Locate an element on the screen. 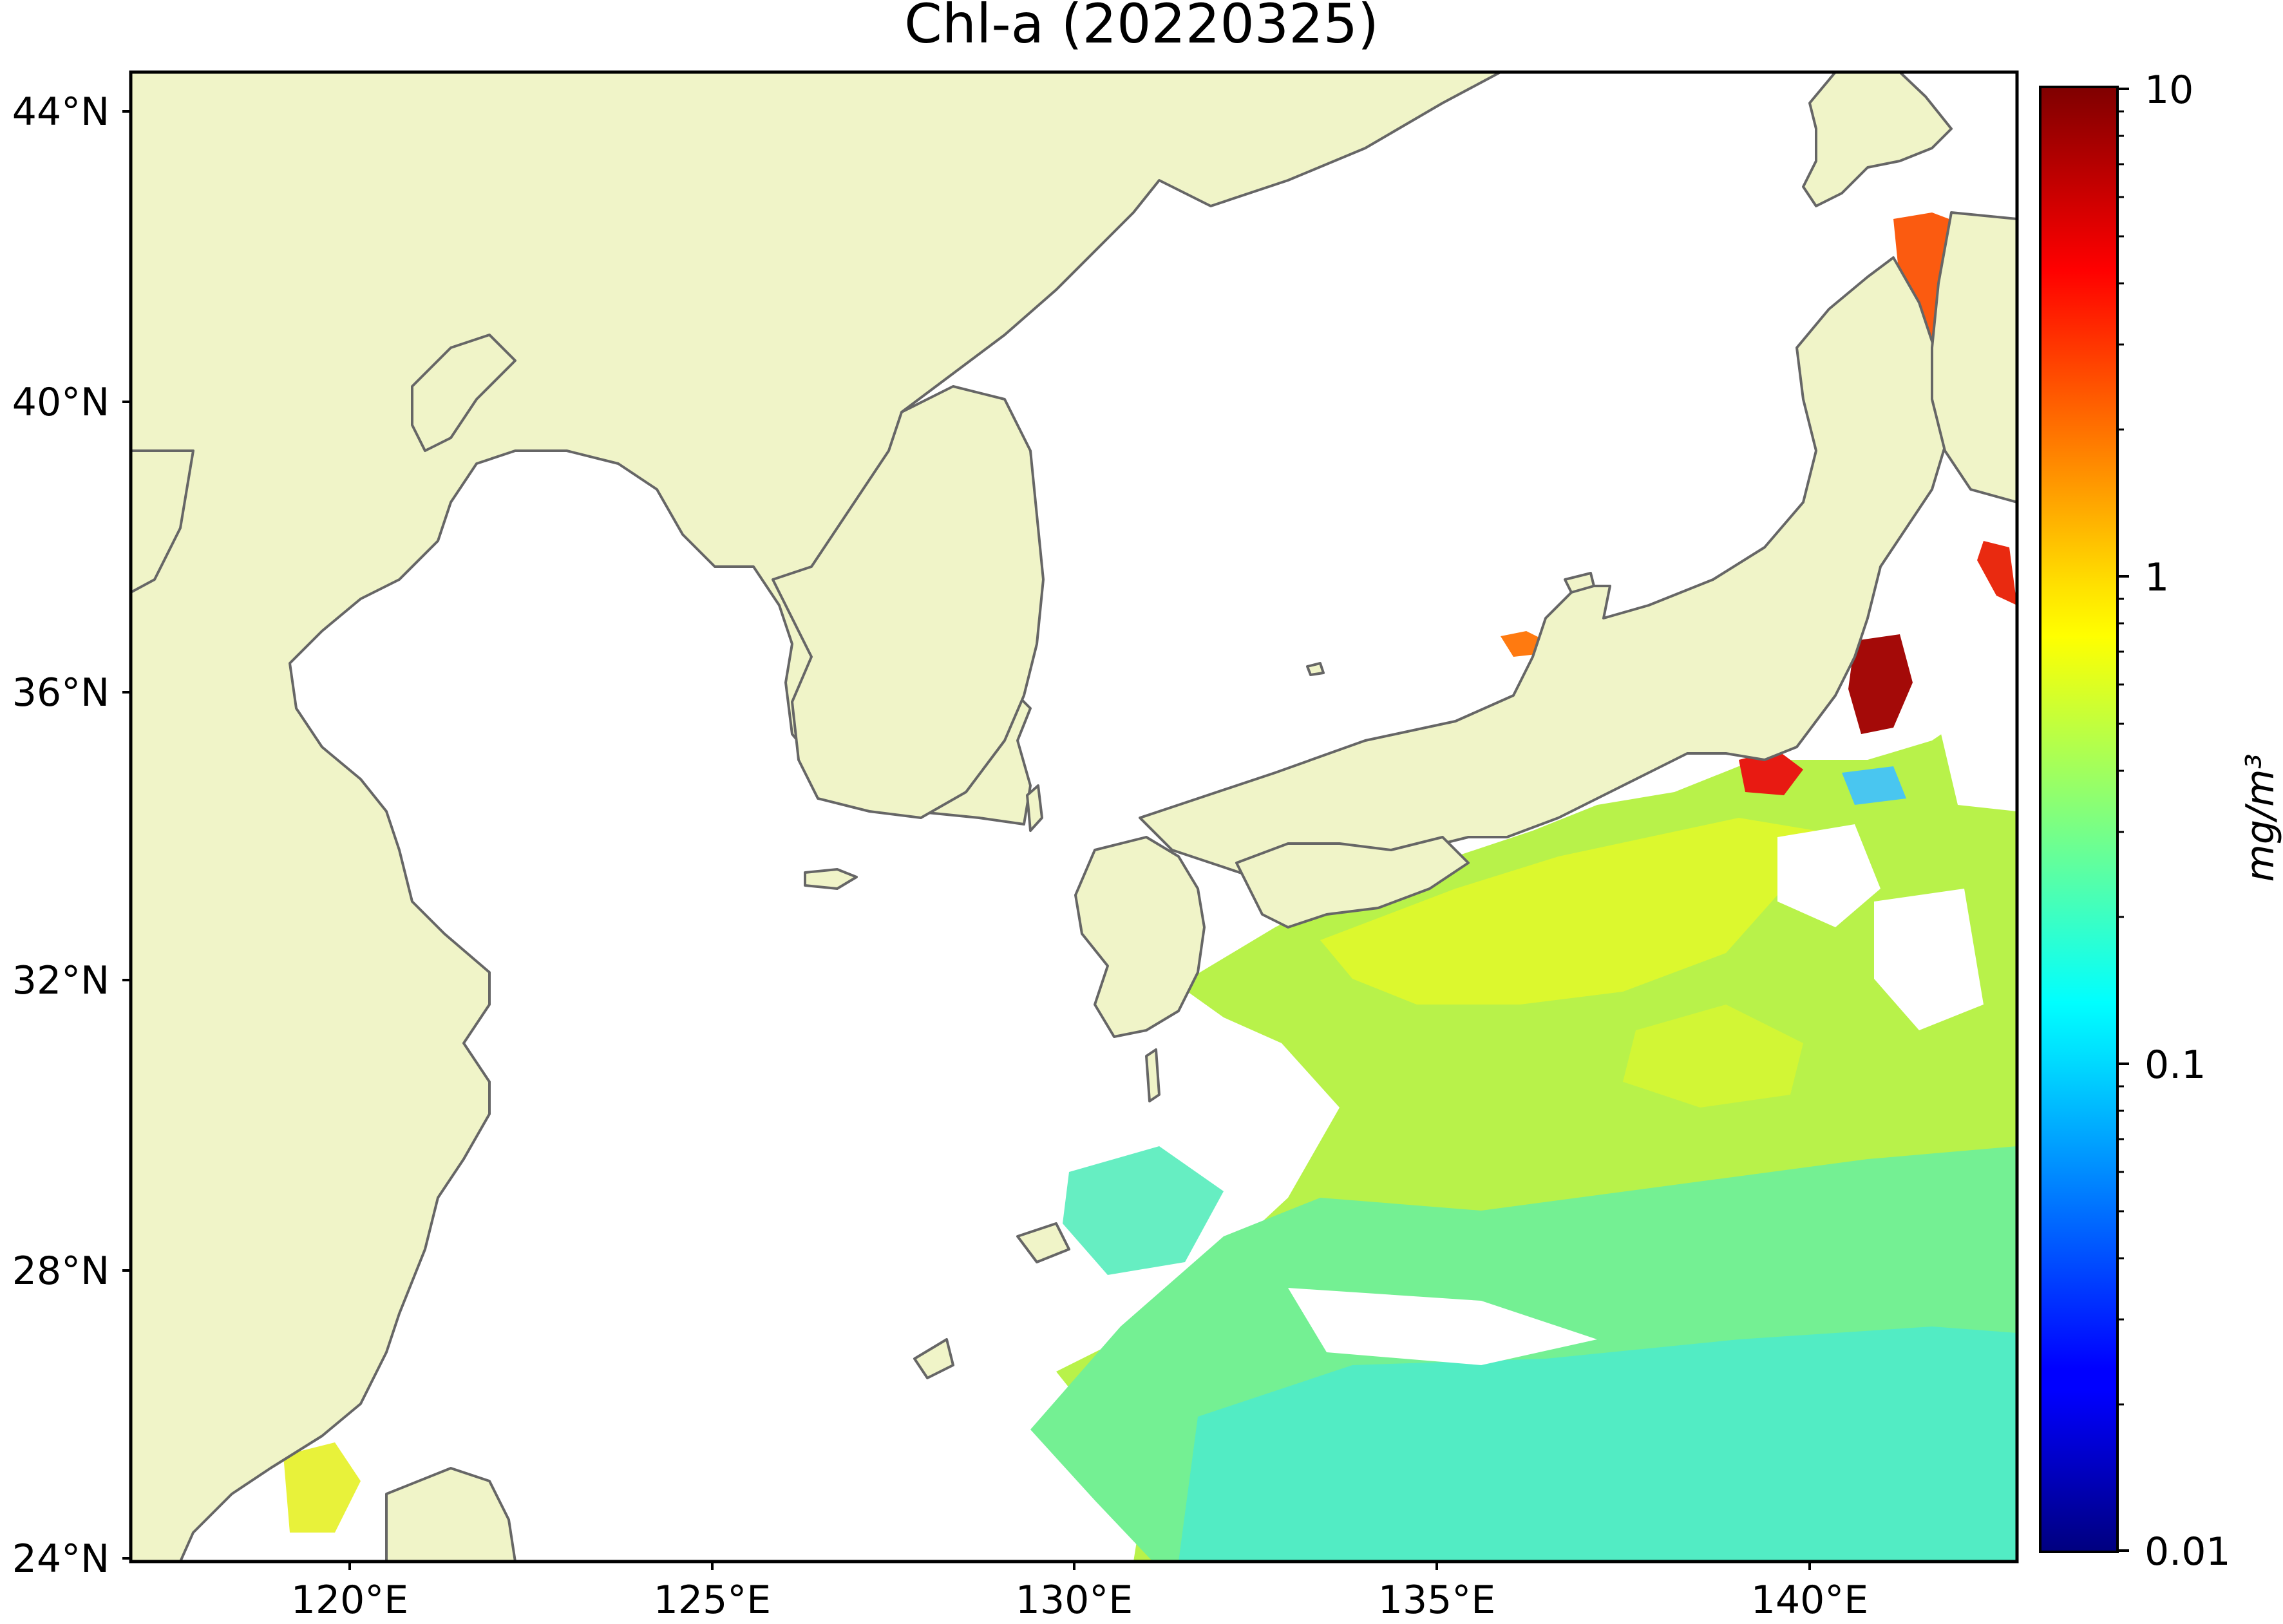 This screenshot has height=1624, width=2283. lon-tick-label: 140°E is located at coordinates (1809, 1601).